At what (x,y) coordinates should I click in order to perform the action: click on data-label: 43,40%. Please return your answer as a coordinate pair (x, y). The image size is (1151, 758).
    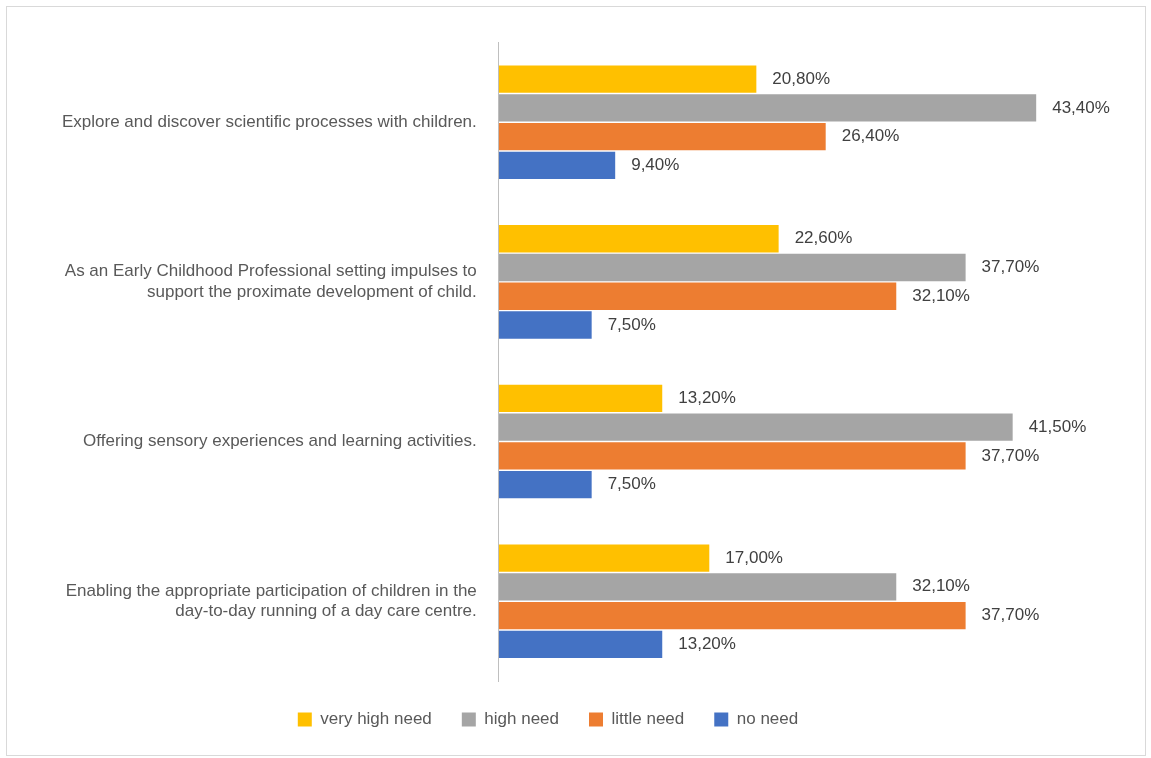
    Looking at the image, I should click on (1081, 107).